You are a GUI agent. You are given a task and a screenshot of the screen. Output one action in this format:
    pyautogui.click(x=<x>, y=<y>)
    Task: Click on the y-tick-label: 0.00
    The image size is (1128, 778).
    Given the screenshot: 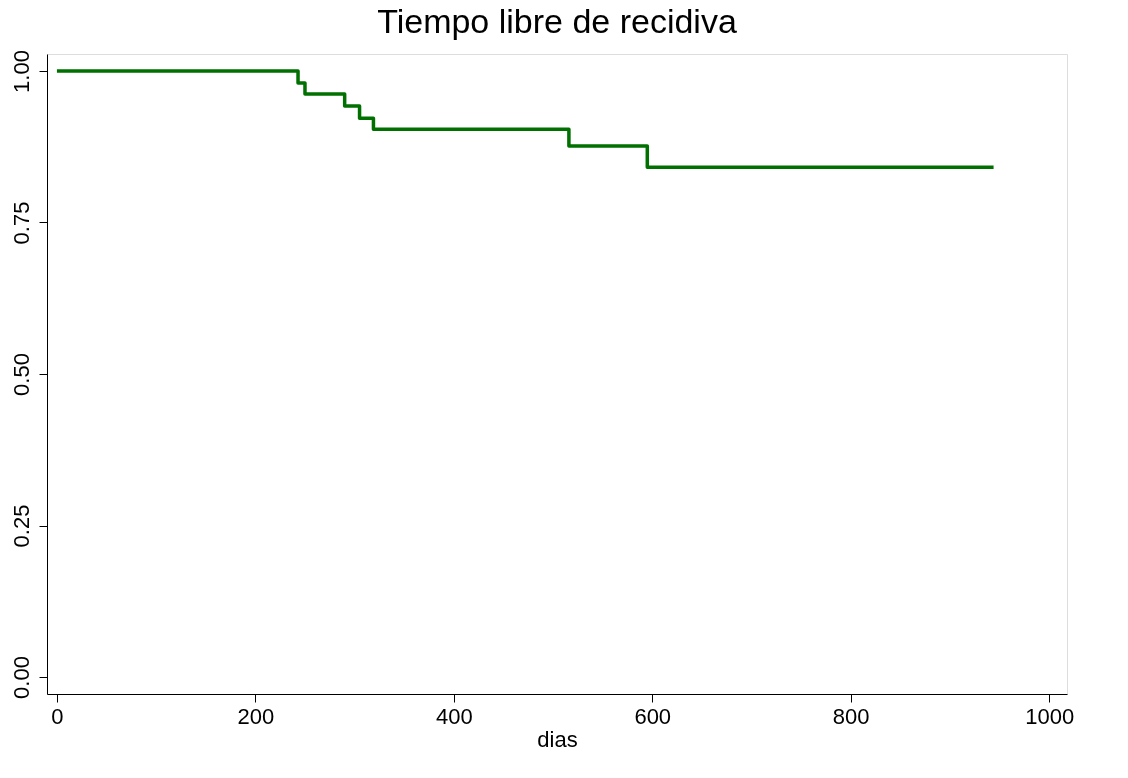 What is the action you would take?
    pyautogui.click(x=21, y=677)
    